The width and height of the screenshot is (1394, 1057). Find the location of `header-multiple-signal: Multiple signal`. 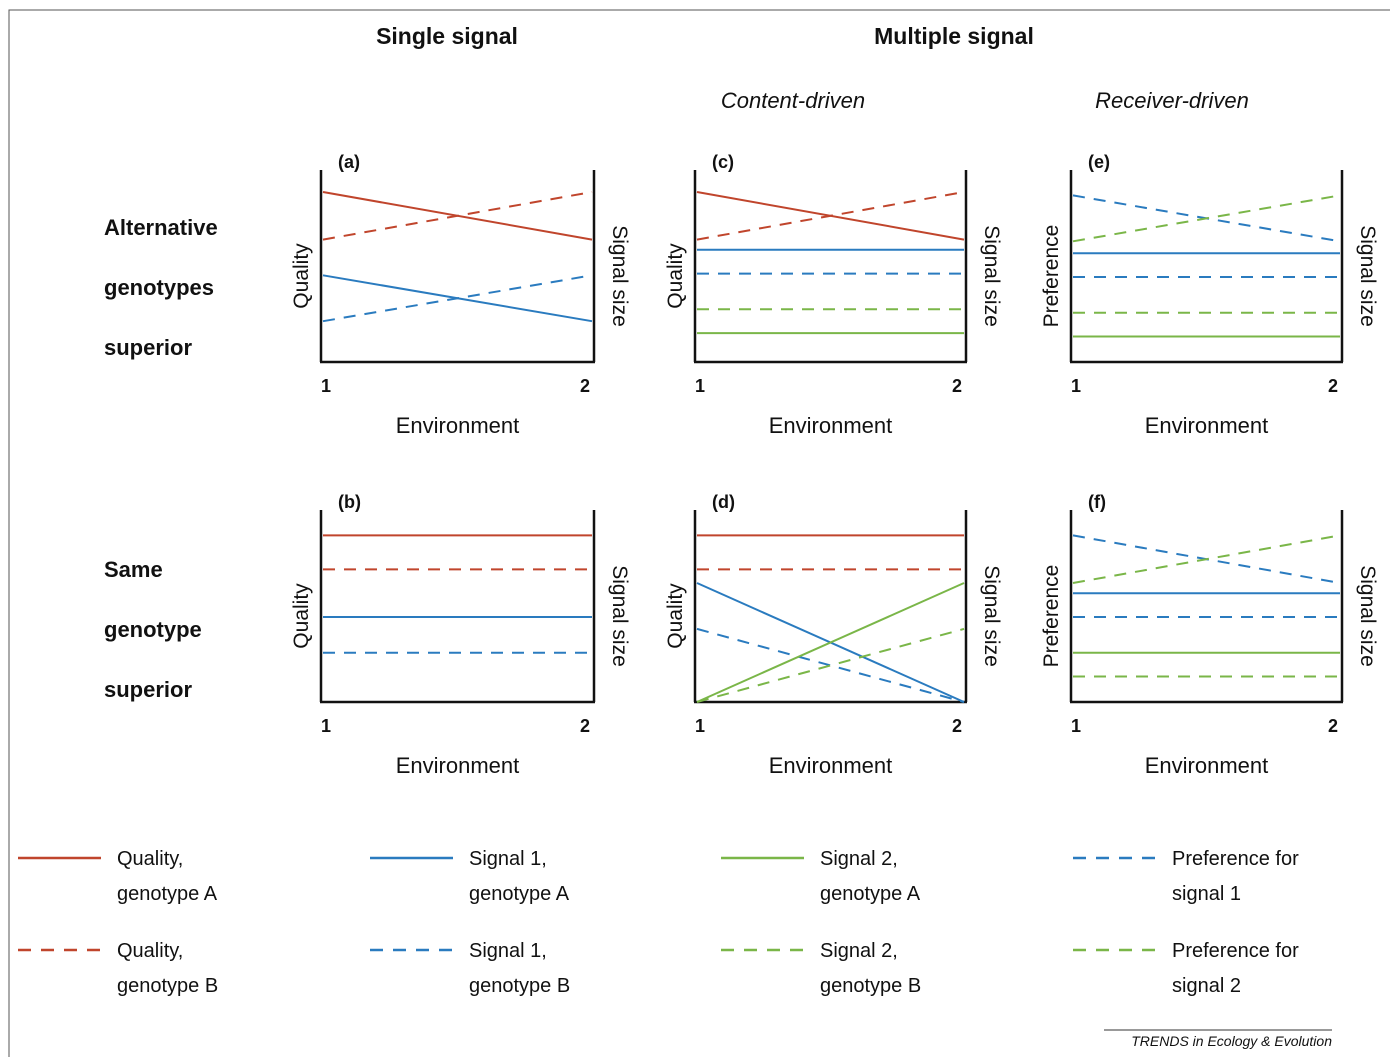

header-multiple-signal: Multiple signal is located at coordinates (954, 36).